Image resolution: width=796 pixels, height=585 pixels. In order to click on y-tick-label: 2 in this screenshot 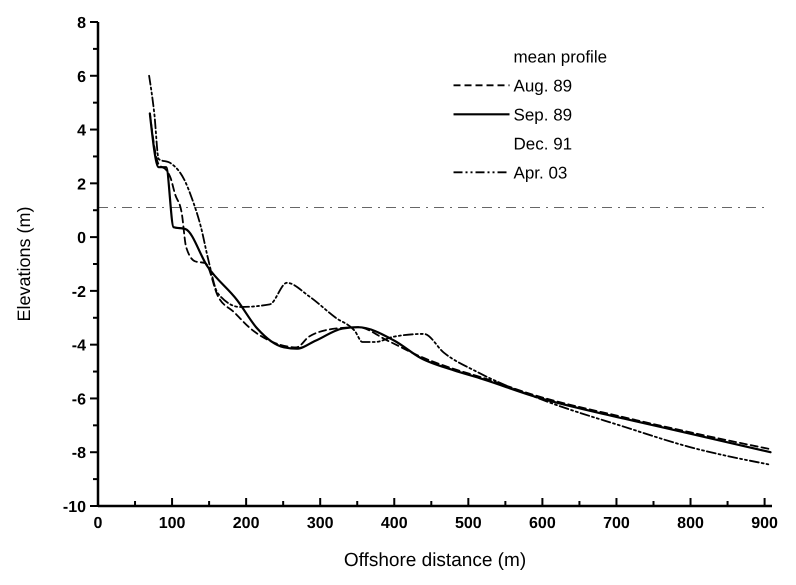, I will do `click(81, 185)`.